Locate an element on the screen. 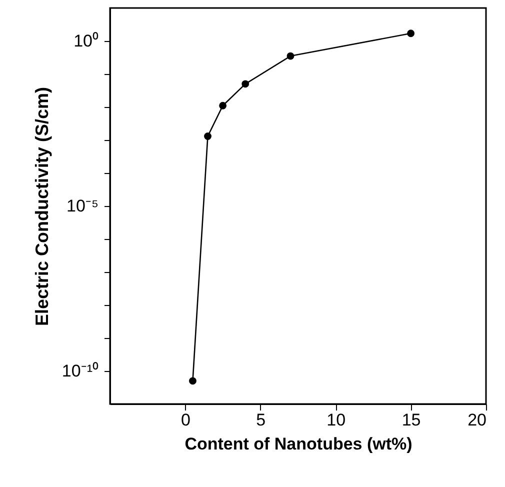 The width and height of the screenshot is (505, 487). x-tick-label: 15 is located at coordinates (411, 420).